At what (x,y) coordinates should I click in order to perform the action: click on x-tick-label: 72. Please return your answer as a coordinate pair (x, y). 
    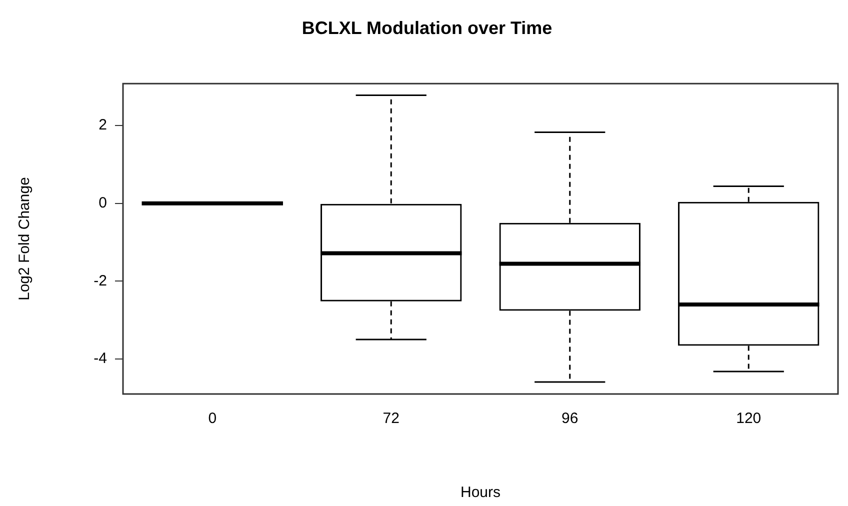
    Looking at the image, I should click on (391, 419).